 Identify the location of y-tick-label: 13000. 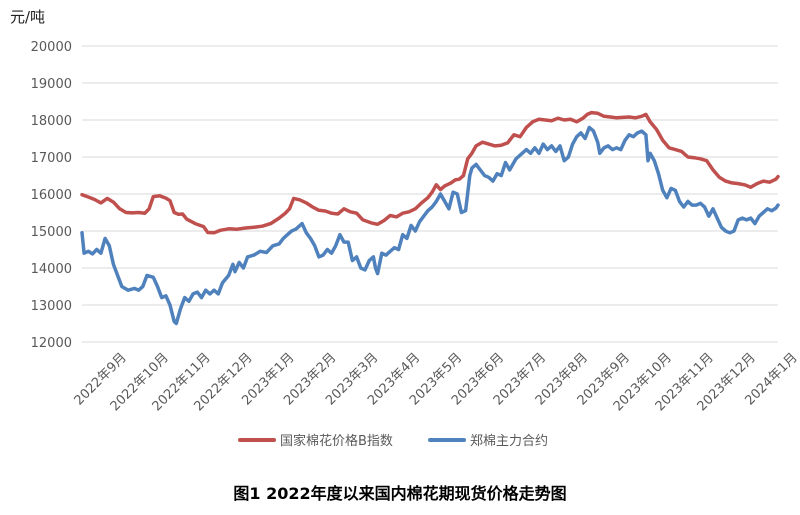
(51, 306).